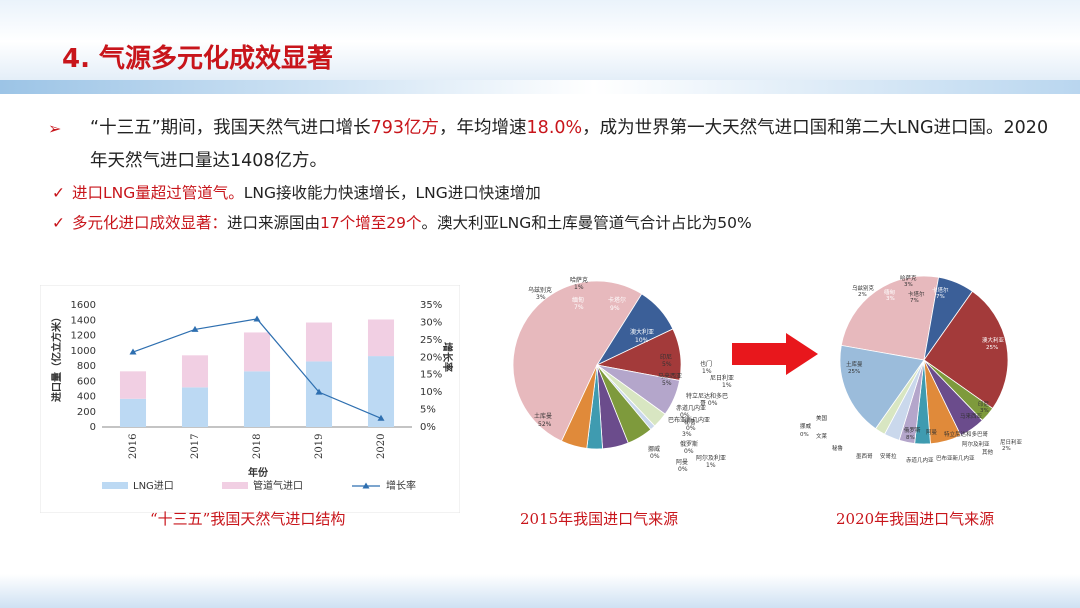 The image size is (1080, 608). I want to click on pie-label: 特立尼达和多巴哥, so click(966, 434).